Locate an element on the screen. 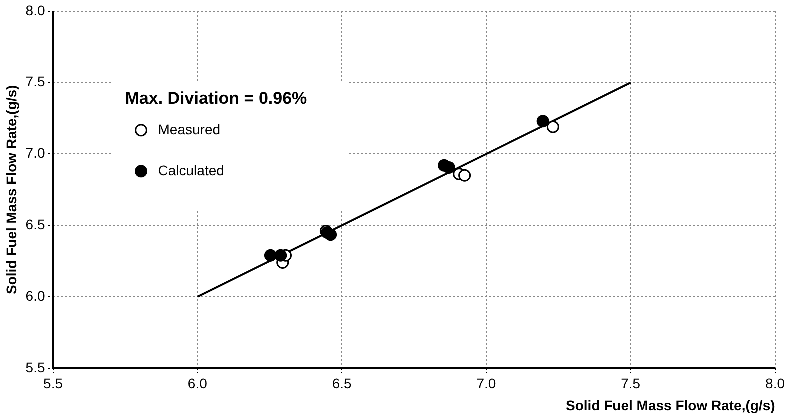 The image size is (788, 417). y-tick-label: 6.0 is located at coordinates (36, 296).